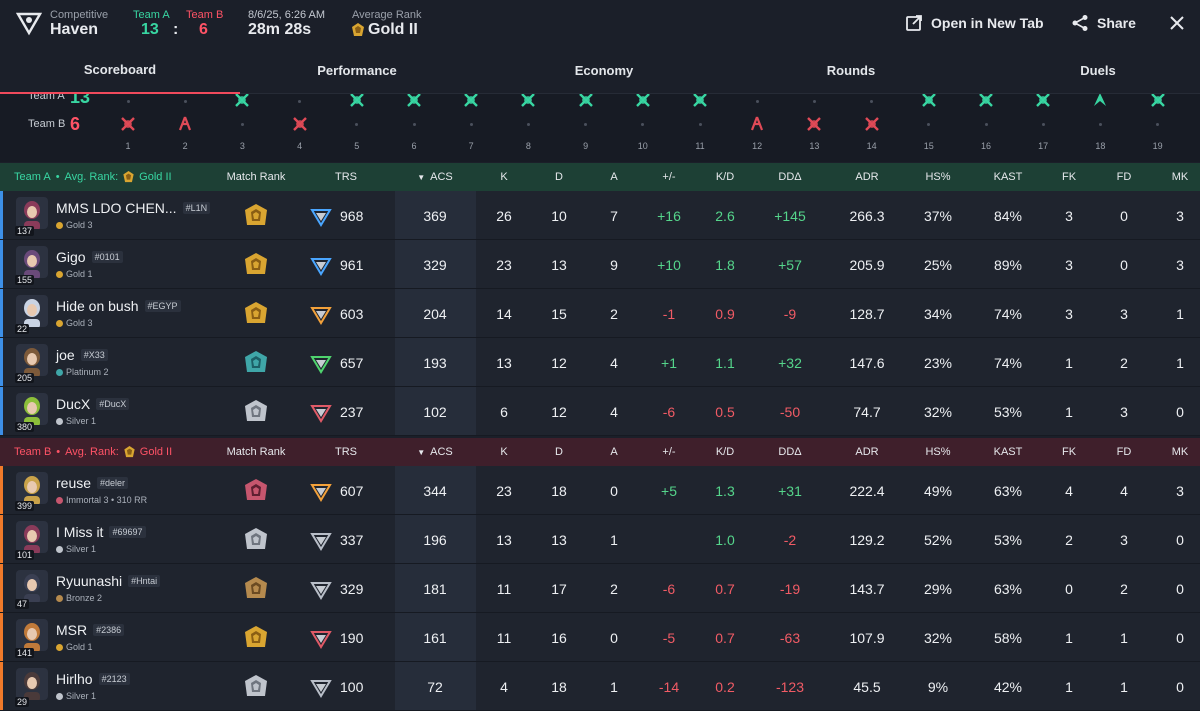  I want to click on player-name: Hide on bush #EGYP, so click(118, 306).